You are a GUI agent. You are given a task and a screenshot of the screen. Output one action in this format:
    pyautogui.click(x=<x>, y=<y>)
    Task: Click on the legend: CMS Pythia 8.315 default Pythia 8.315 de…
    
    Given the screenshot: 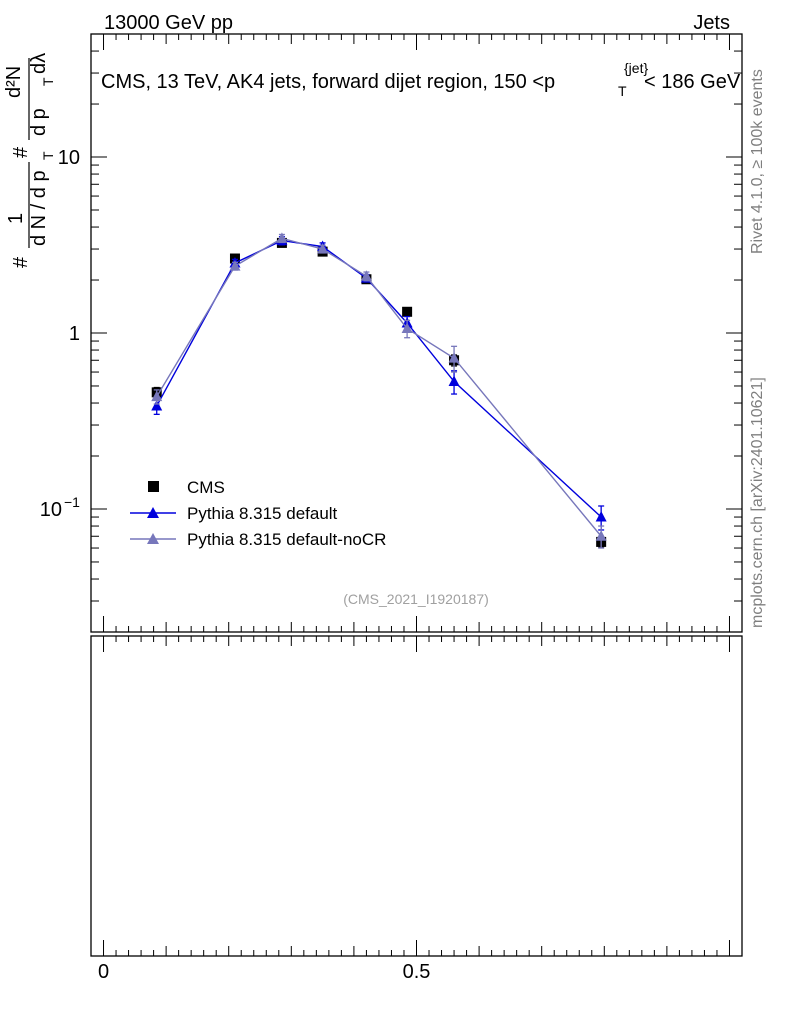 What is the action you would take?
    pyautogui.click(x=258, y=513)
    